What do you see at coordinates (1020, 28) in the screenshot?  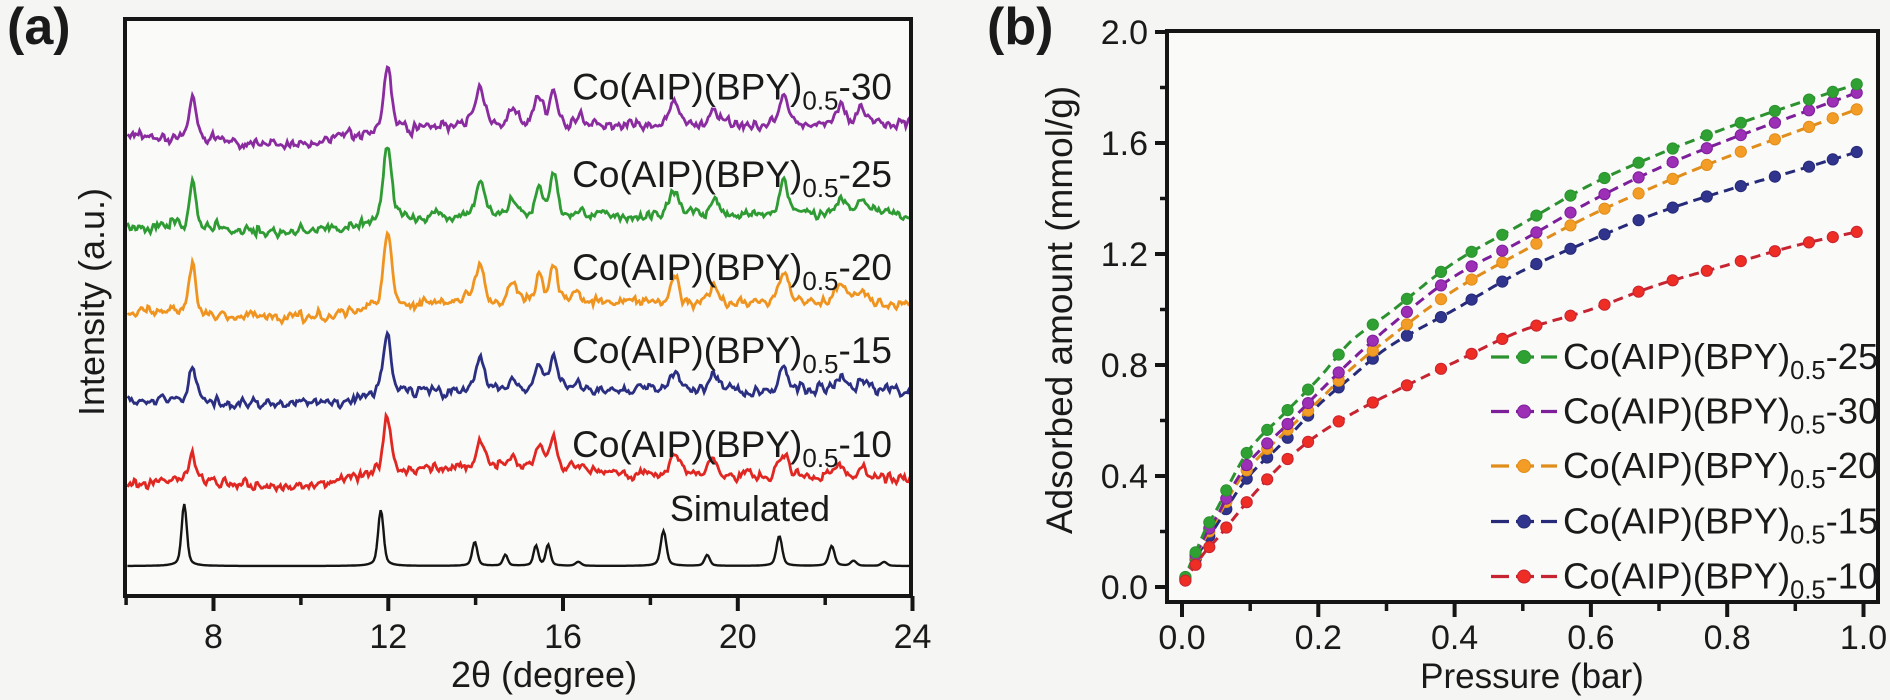 I see `svg-text: (b)` at bounding box center [1020, 28].